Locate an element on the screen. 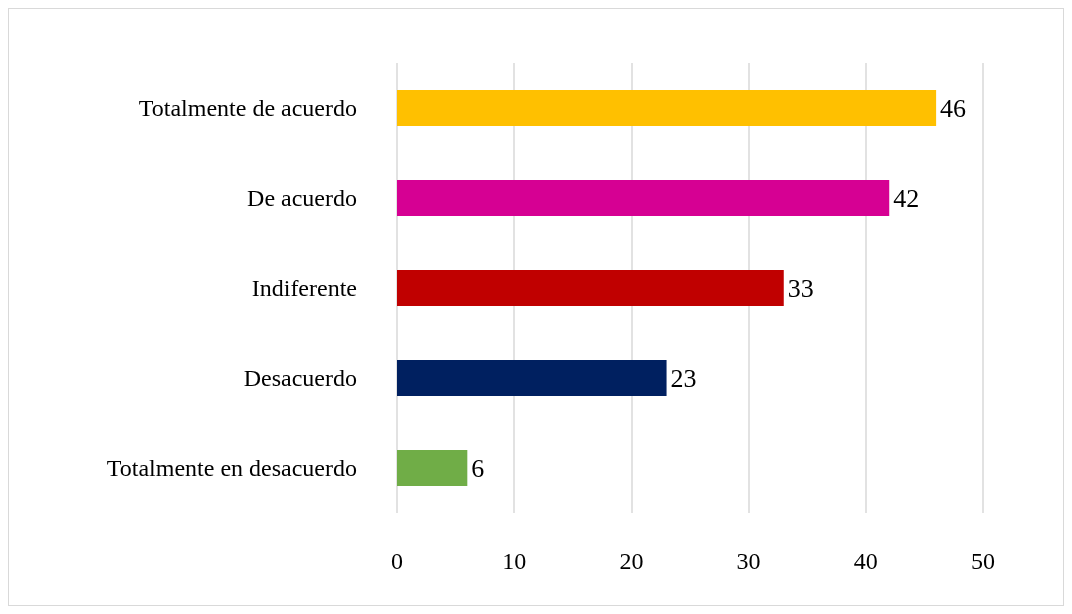 The width and height of the screenshot is (1072, 614). y-tick-label: De acuerdo is located at coordinates (302, 198).